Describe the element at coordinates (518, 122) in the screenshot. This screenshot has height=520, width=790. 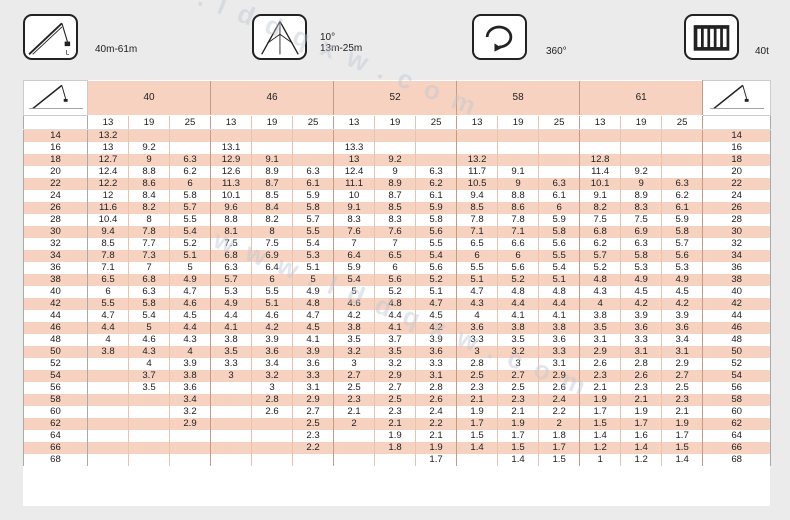
I see `jib-length-header: 19` at that location.